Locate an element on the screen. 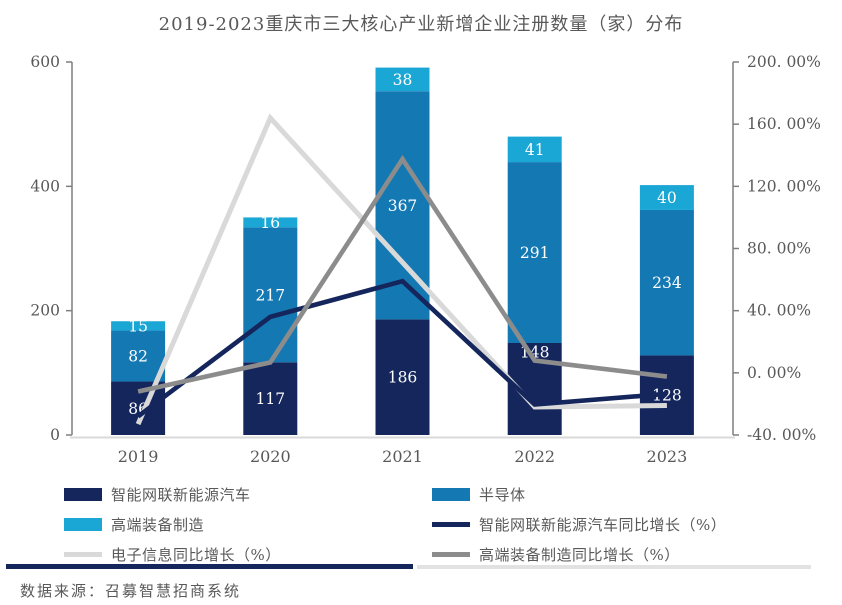 The height and width of the screenshot is (605, 842). bar-value-label: 217 is located at coordinates (271, 295).